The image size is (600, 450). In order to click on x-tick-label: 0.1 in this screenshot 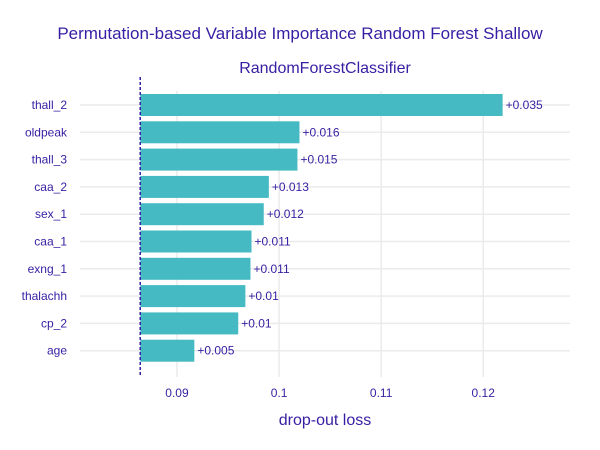, I will do `click(279, 393)`.